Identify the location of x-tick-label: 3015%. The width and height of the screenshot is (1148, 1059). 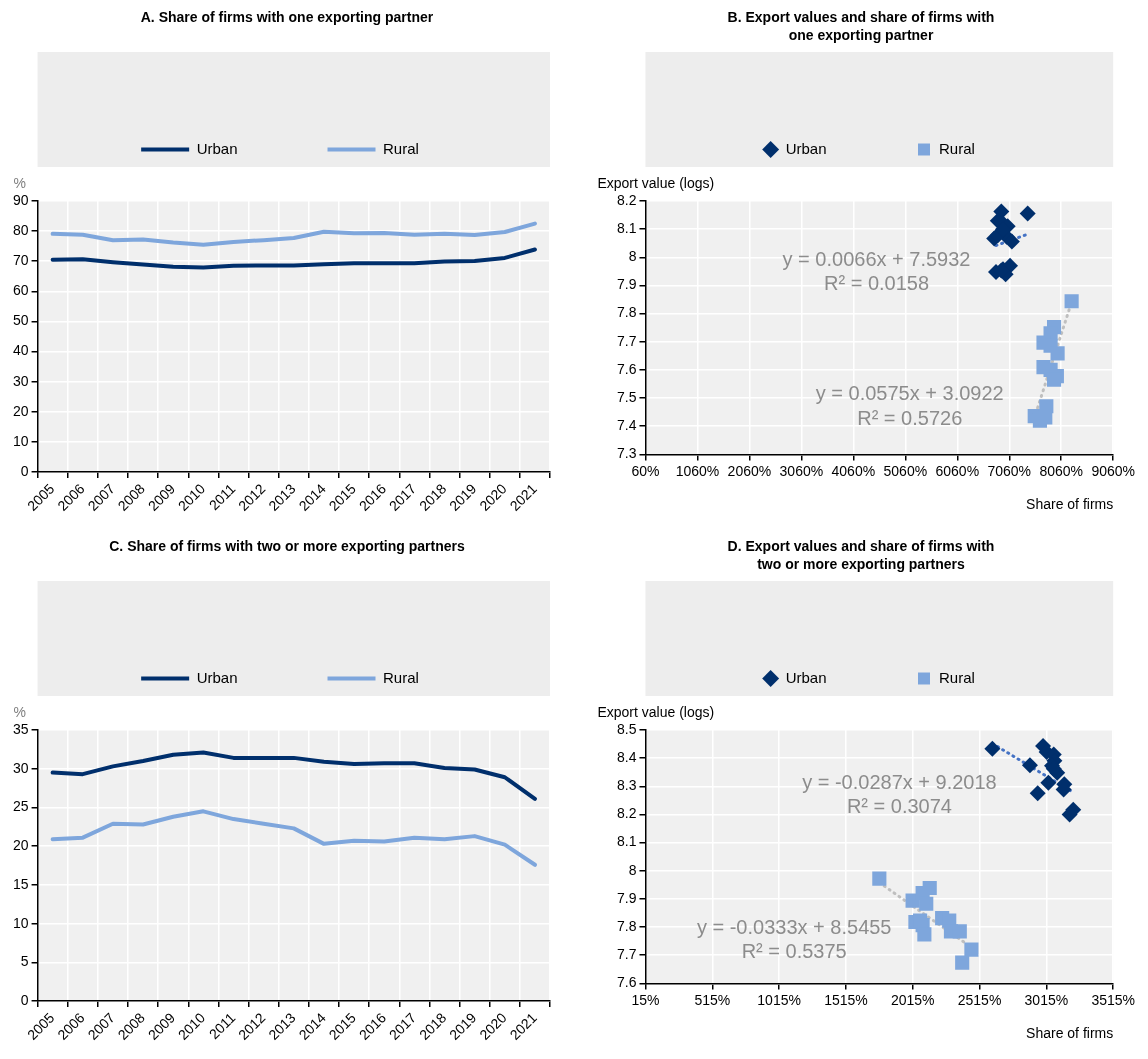
(1046, 999).